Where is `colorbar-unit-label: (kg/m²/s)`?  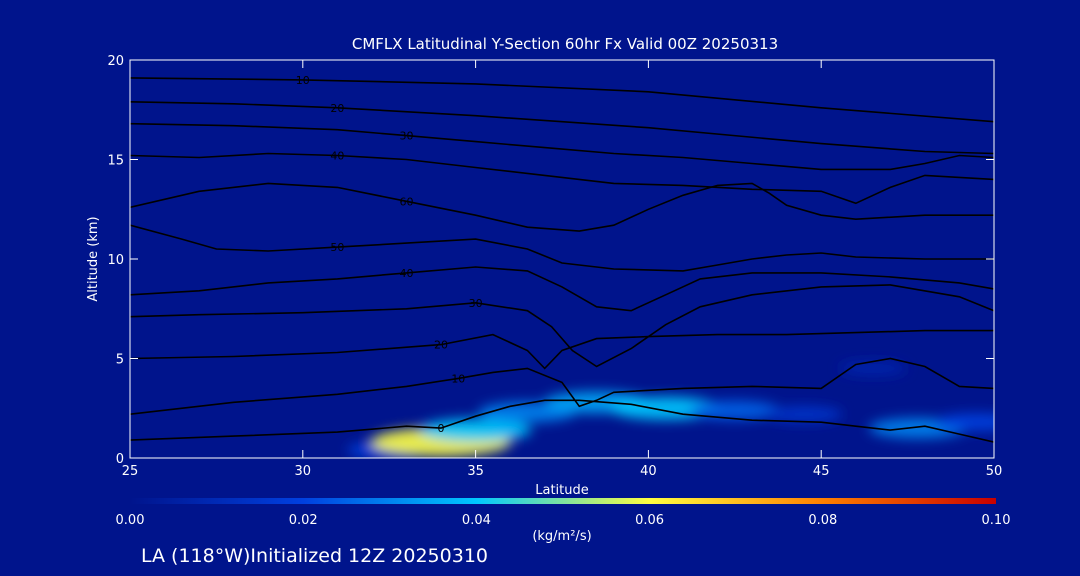 colorbar-unit-label: (kg/m²/s) is located at coordinates (561, 536).